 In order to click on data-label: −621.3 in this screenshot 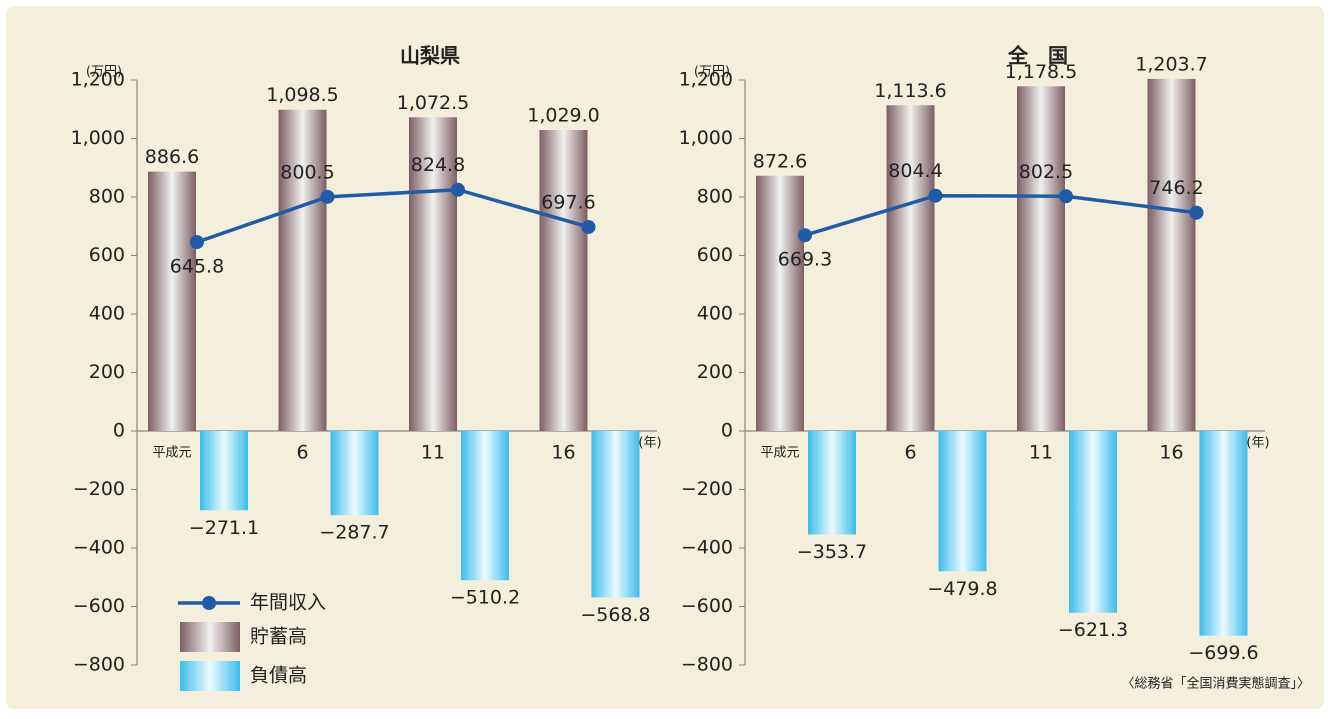, I will do `click(1093, 630)`.